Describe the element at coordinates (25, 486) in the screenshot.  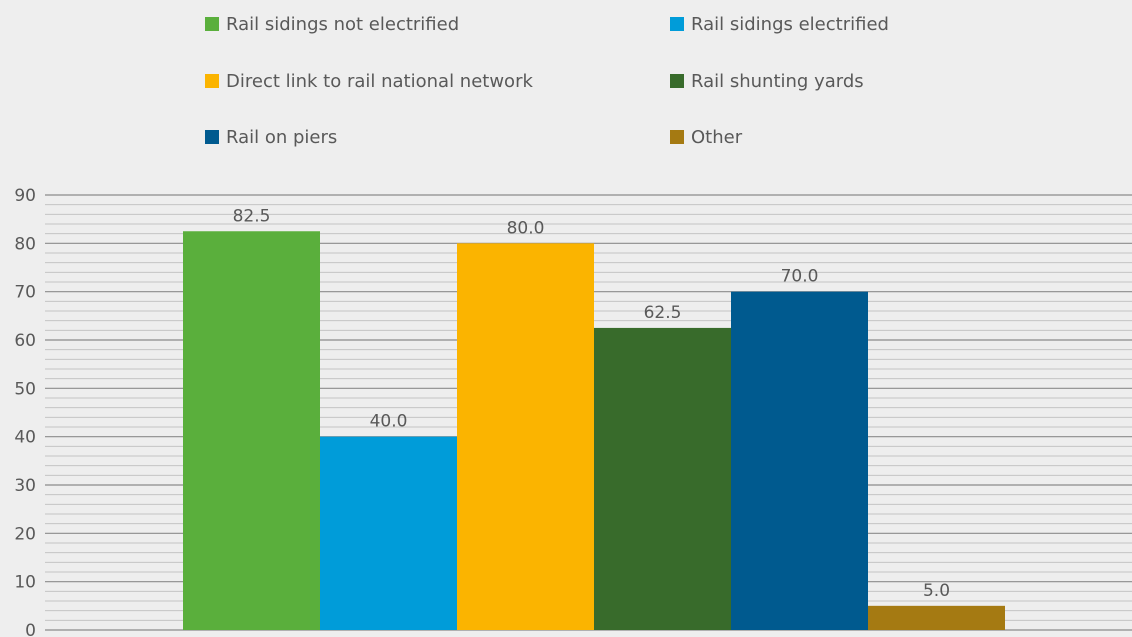
I see `y-tick-label: 30` at that location.